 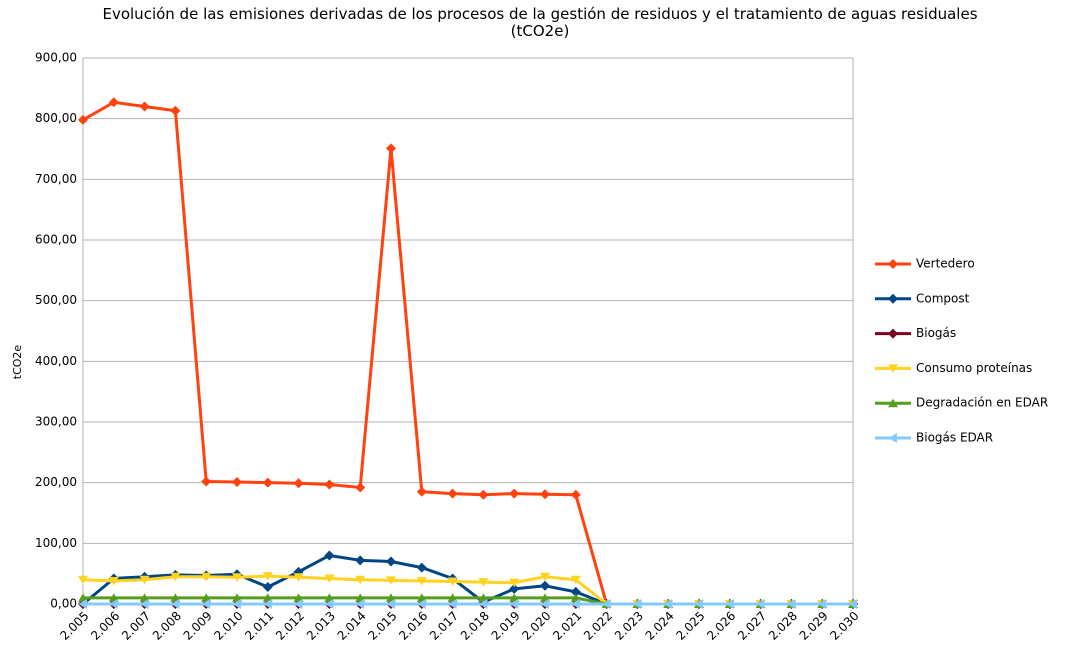 What do you see at coordinates (475, 626) in the screenshot?
I see `x-tick-label: 2.018` at bounding box center [475, 626].